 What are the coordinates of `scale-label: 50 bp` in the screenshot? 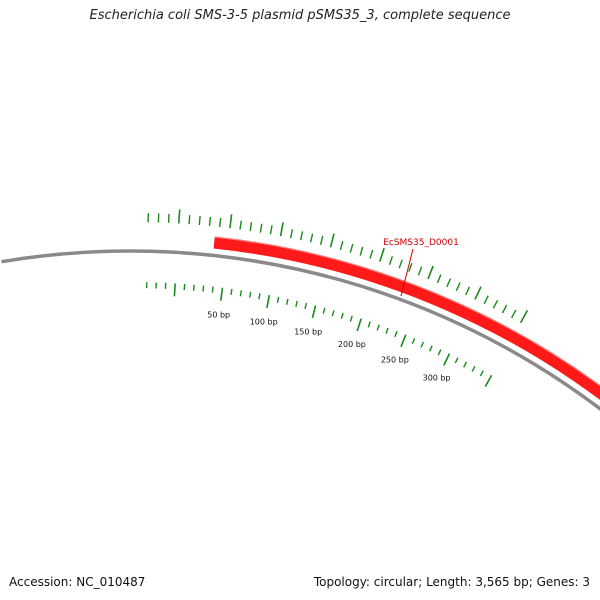 It's located at (218, 315).